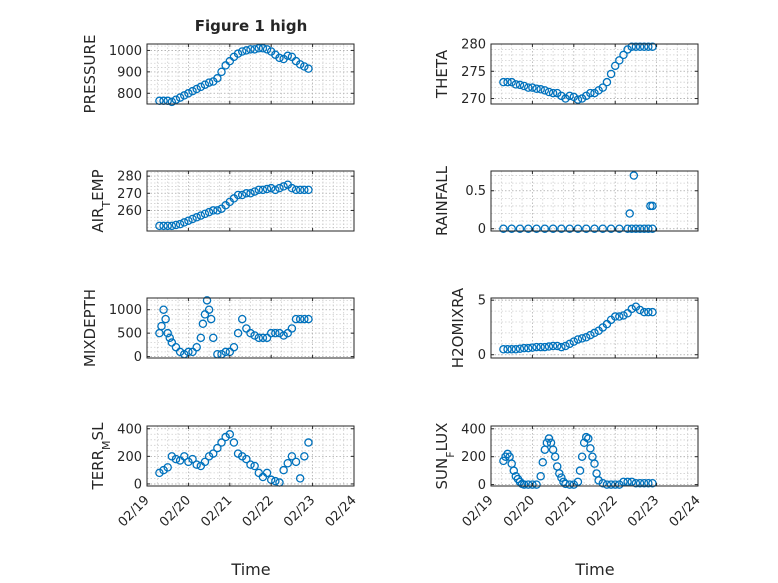 The image size is (778, 583). I want to click on axes-box-mixdepth, so click(250, 328).